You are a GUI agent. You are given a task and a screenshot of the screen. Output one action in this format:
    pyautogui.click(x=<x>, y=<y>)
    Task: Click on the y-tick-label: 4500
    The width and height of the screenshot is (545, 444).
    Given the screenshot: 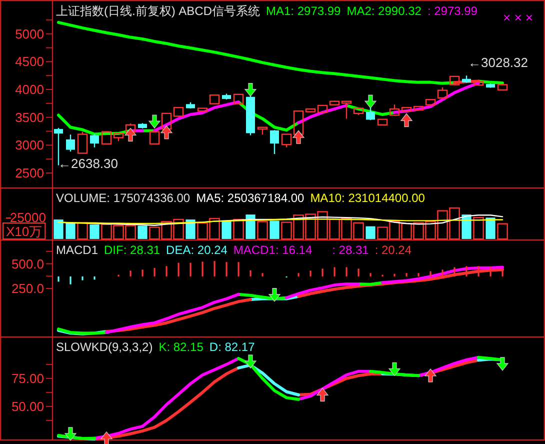 What is the action you would take?
    pyautogui.click(x=29, y=62)
    